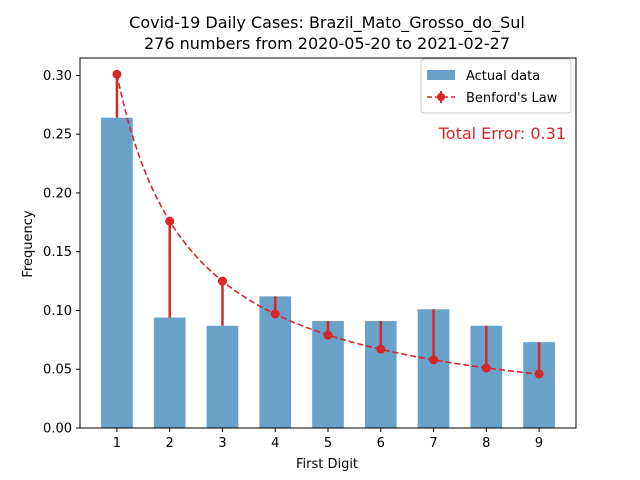 The width and height of the screenshot is (640, 480). I want to click on legend-swatch-actual, so click(441, 75).